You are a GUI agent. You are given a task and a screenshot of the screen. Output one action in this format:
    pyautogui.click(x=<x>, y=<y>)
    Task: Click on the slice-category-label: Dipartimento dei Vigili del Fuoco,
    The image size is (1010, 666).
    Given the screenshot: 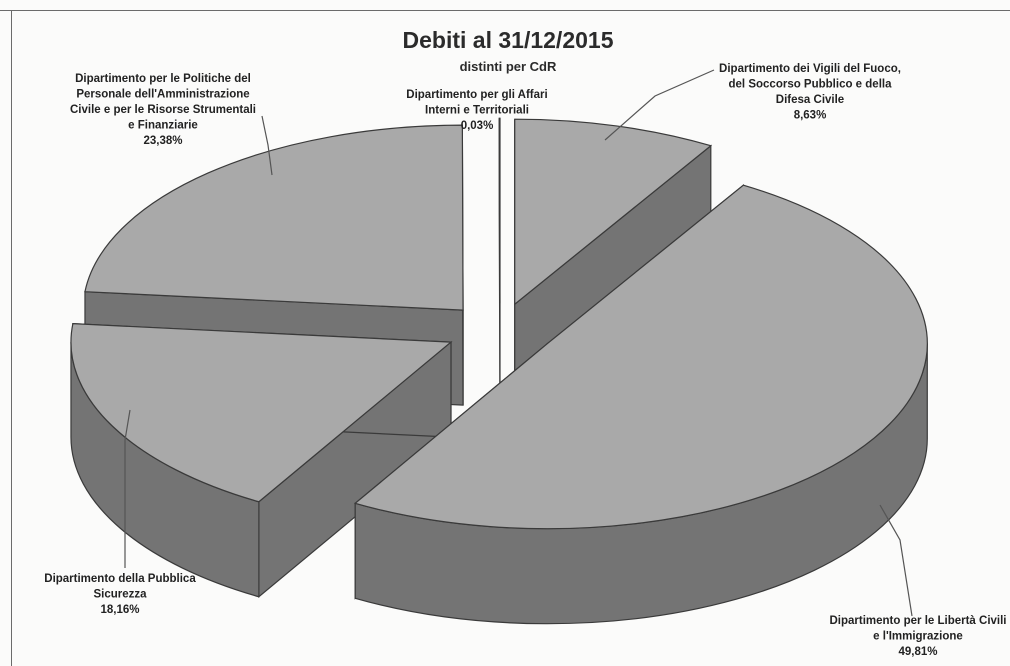 What is the action you would take?
    pyautogui.click(x=810, y=69)
    